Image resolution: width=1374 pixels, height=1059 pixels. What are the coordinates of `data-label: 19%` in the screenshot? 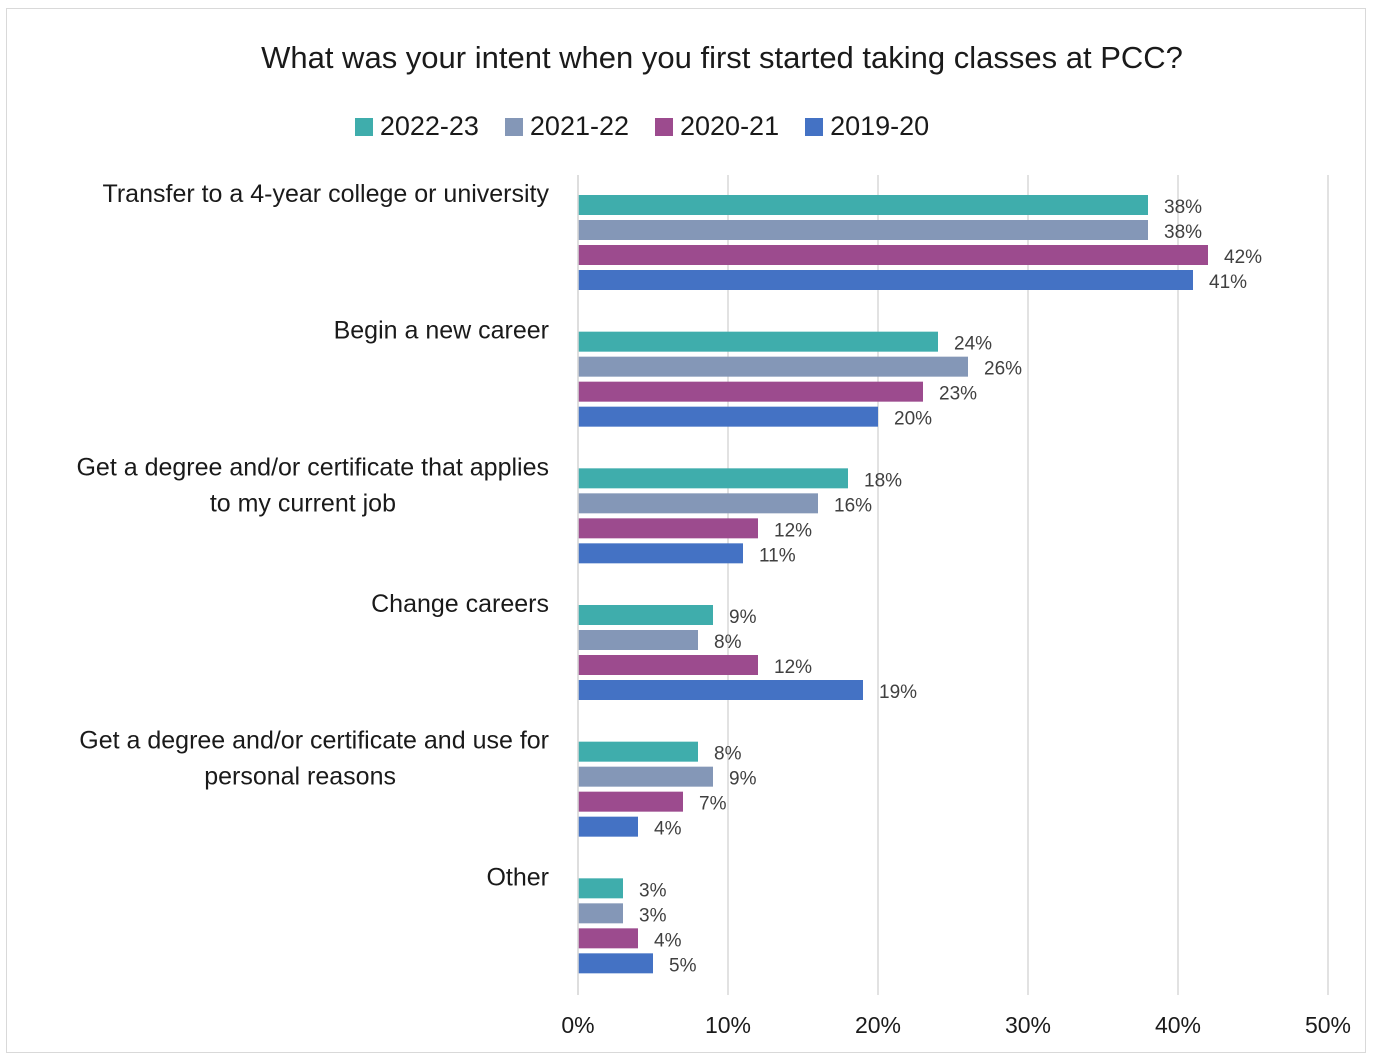 It's located at (898, 692).